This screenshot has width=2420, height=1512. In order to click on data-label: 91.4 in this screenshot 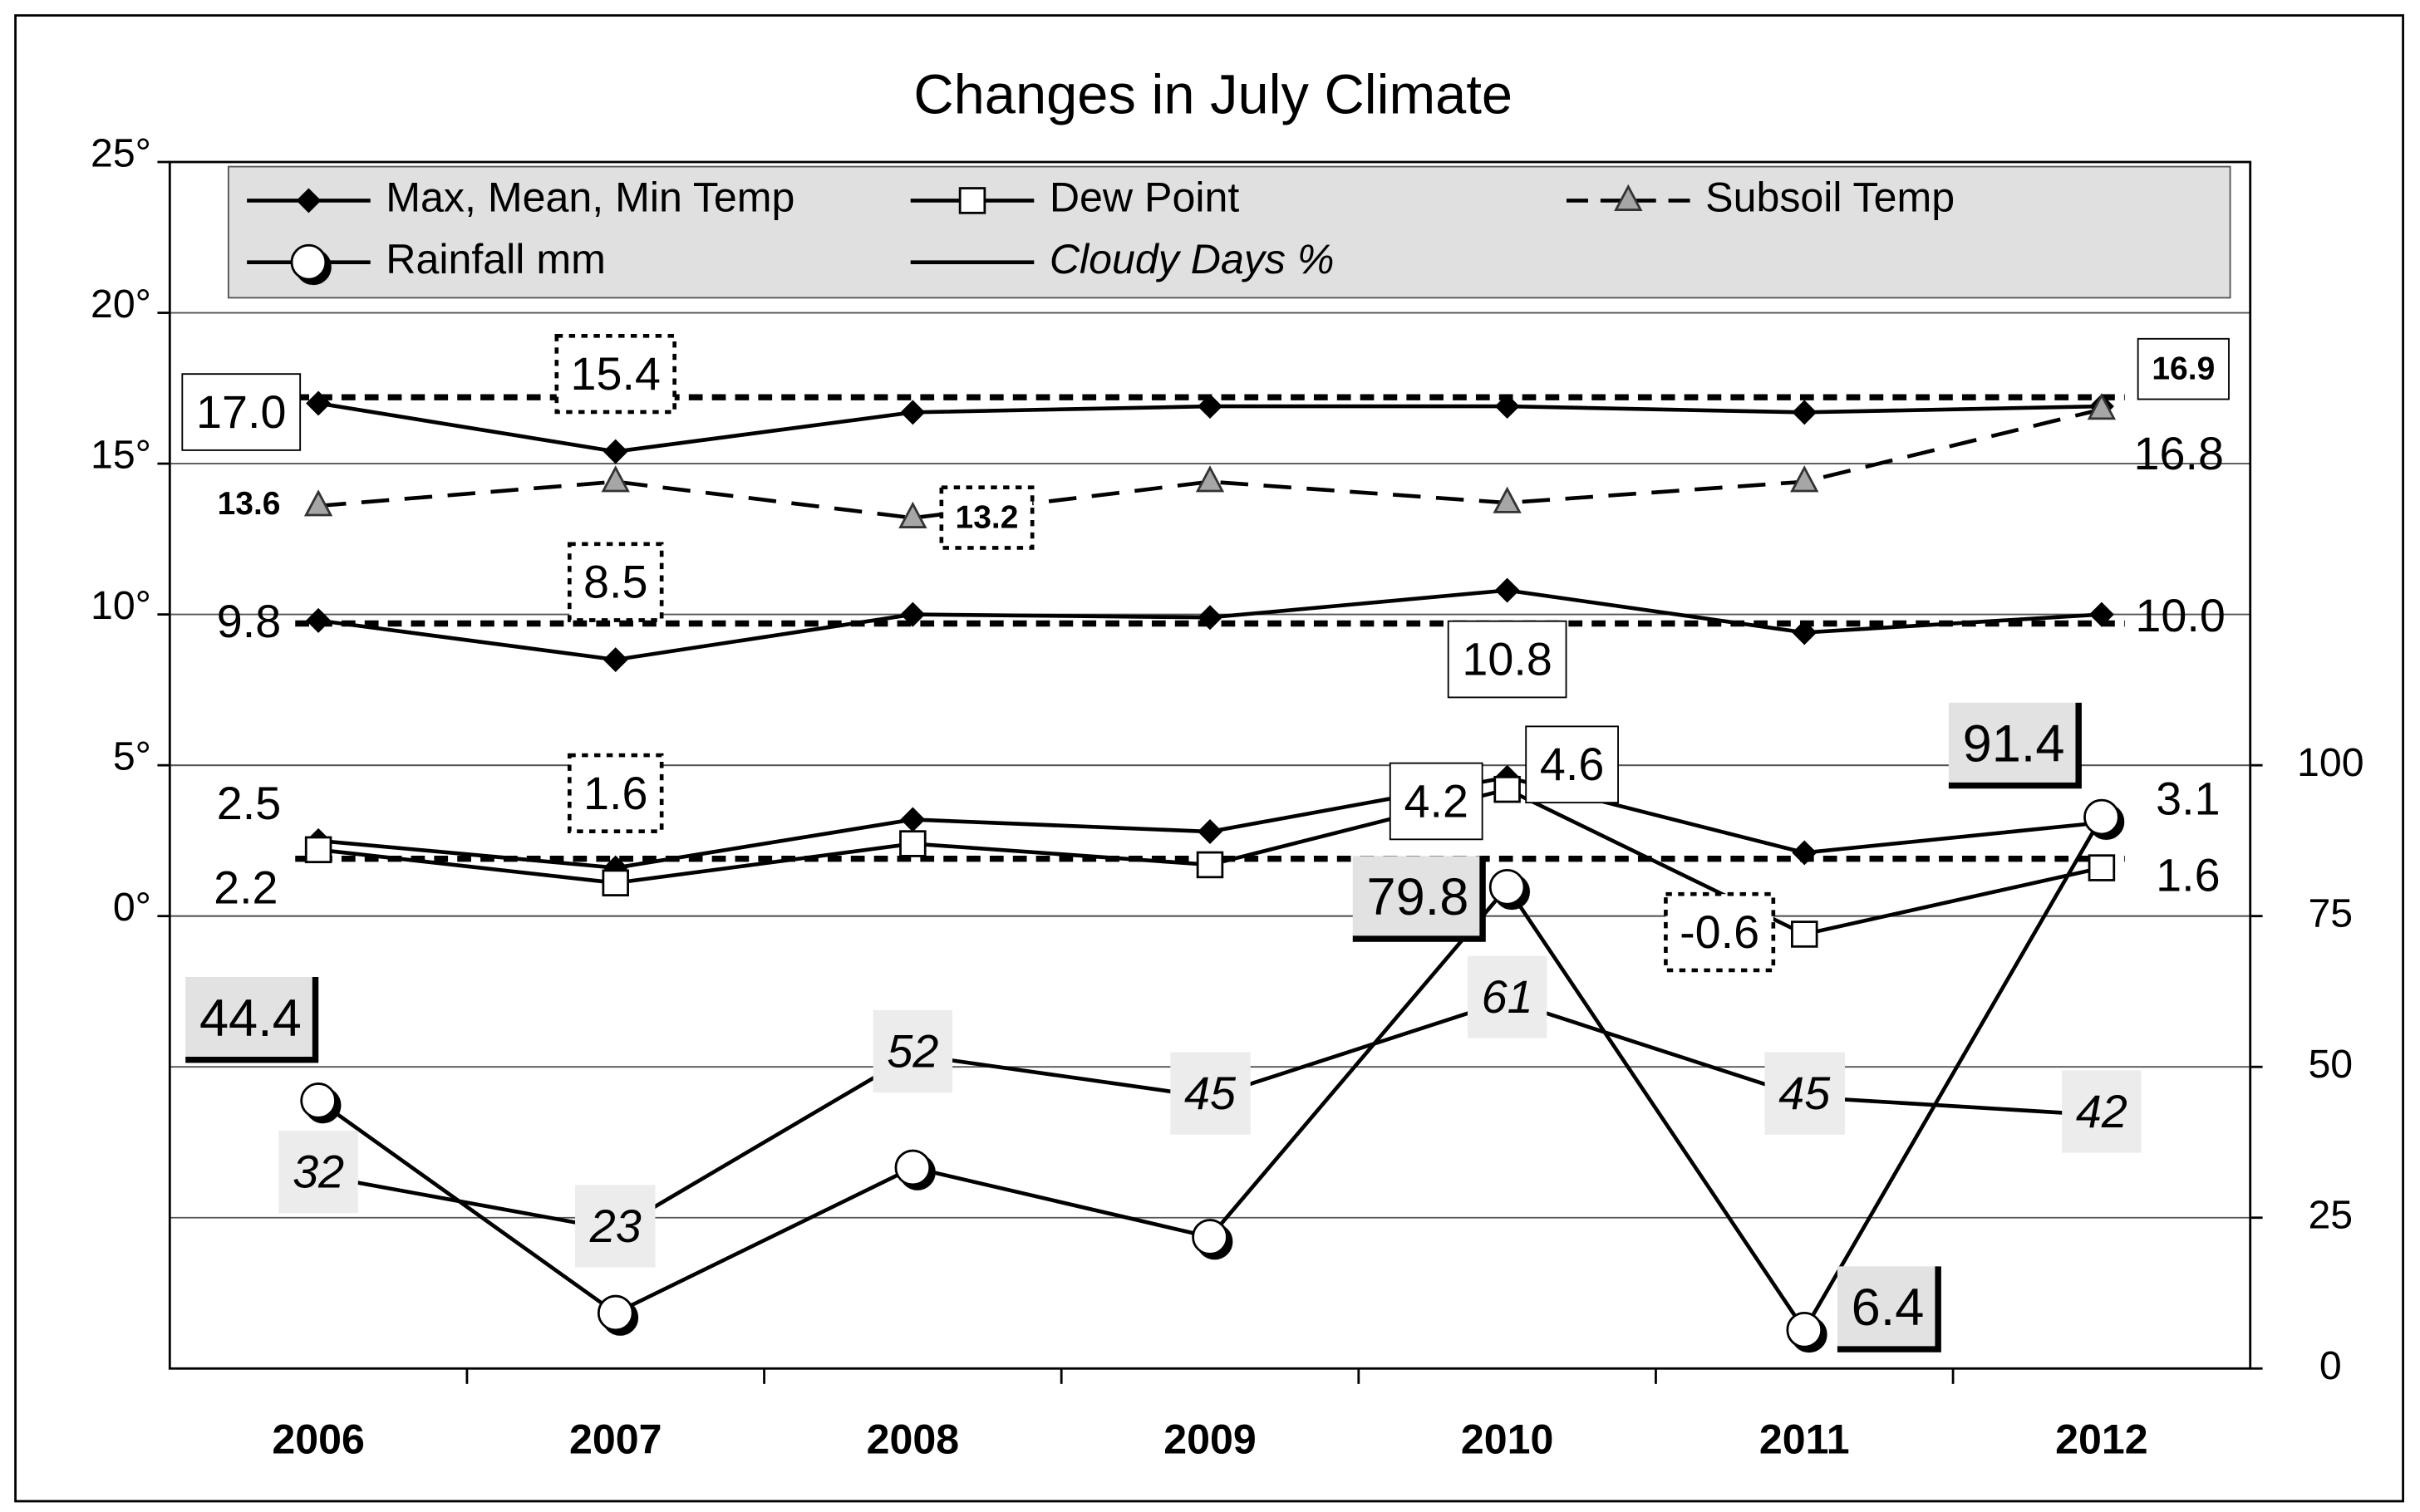, I will do `click(2014, 744)`.